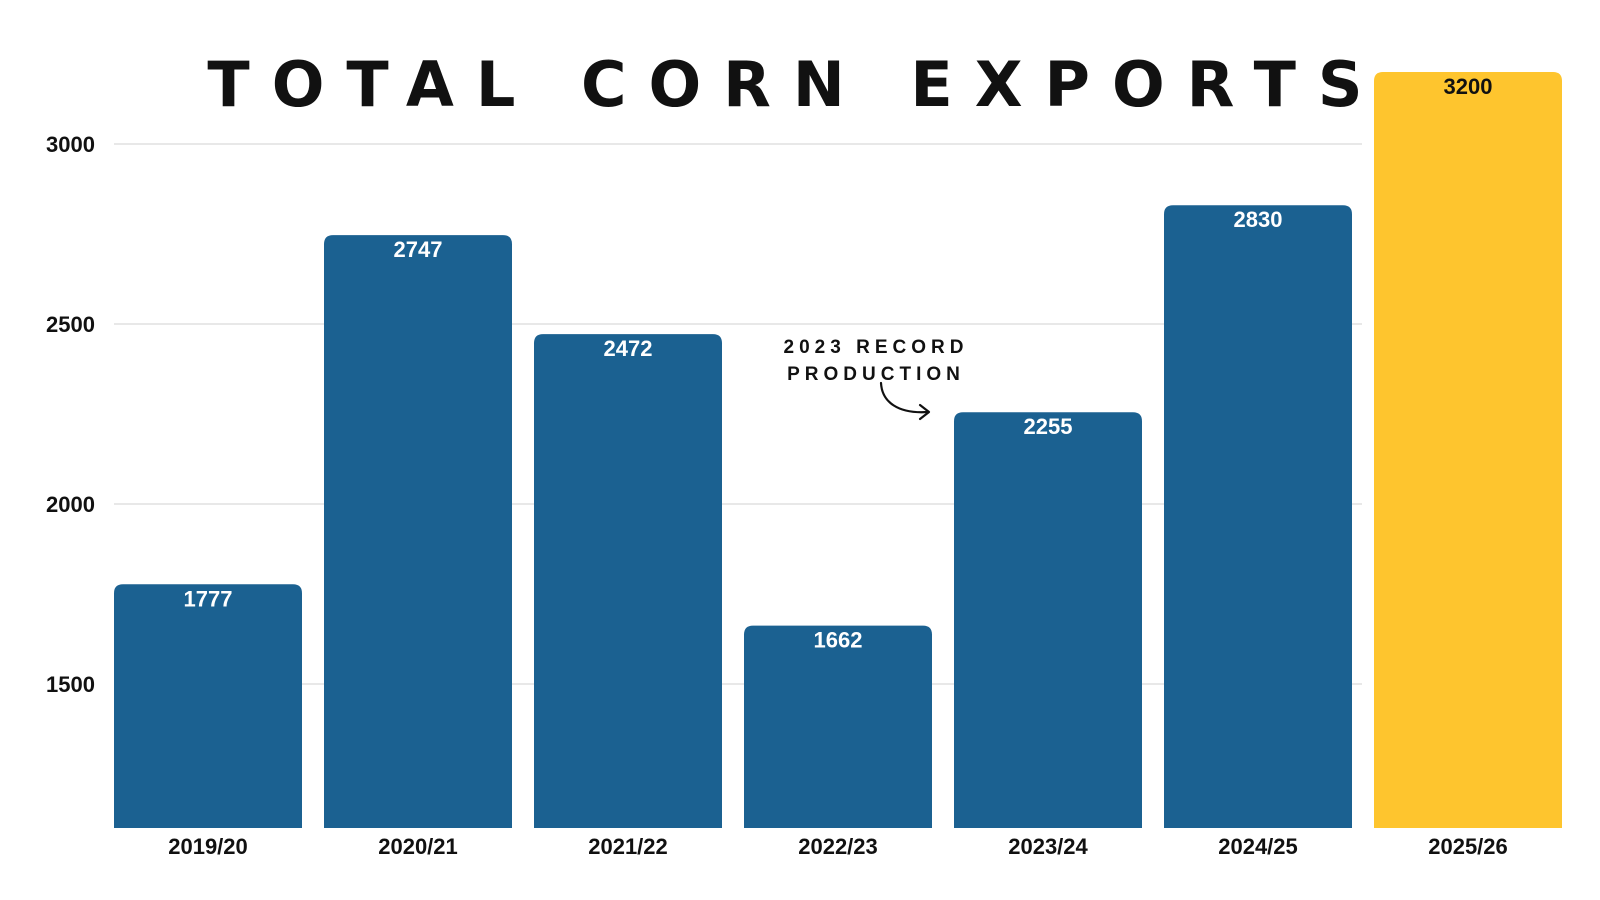 This screenshot has width=1600, height=900. Describe the element at coordinates (70, 144) in the screenshot. I see `y-tick-label: 3000` at that location.